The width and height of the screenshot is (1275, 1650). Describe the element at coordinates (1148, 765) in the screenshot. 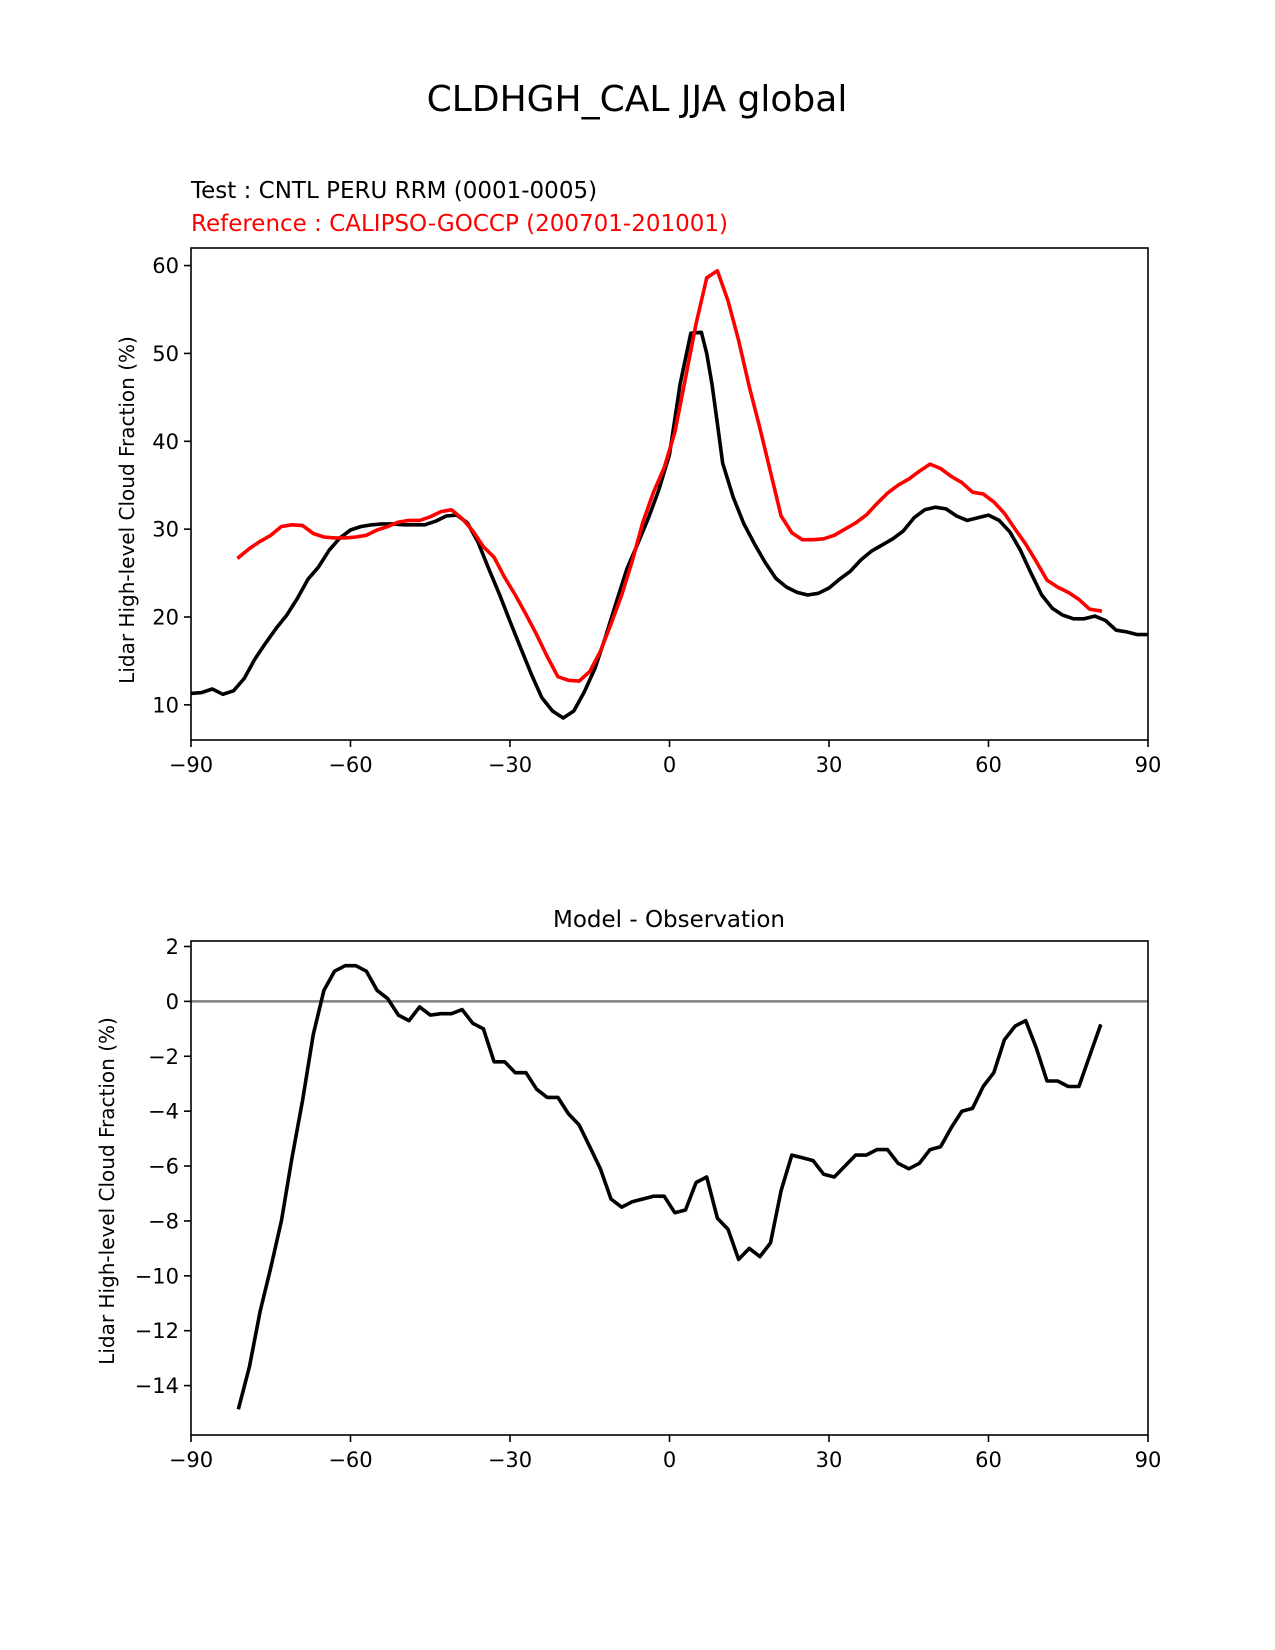

I see `top-xtick-label: 90` at that location.